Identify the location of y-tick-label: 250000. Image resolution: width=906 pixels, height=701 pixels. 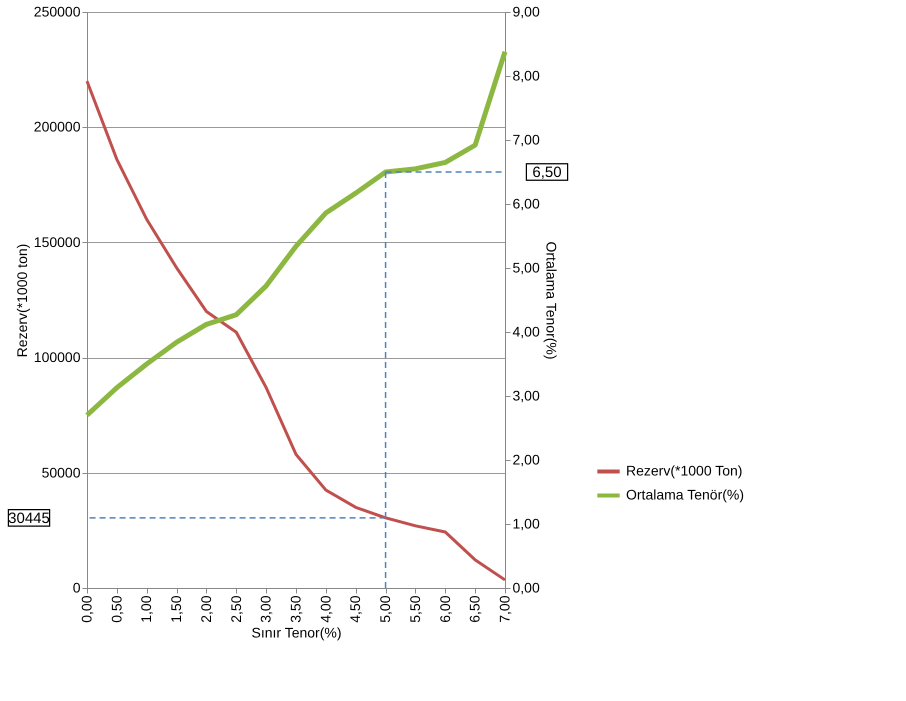
(57, 12).